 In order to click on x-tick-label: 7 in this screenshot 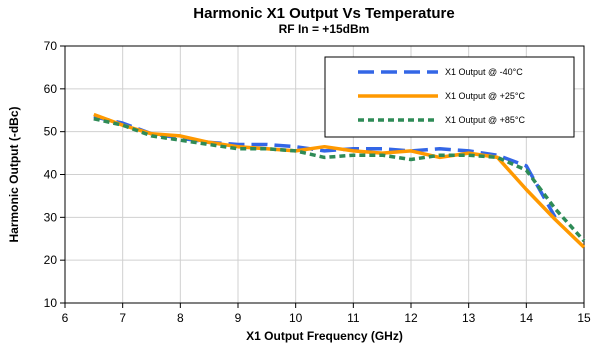, I will do `click(122, 318)`.